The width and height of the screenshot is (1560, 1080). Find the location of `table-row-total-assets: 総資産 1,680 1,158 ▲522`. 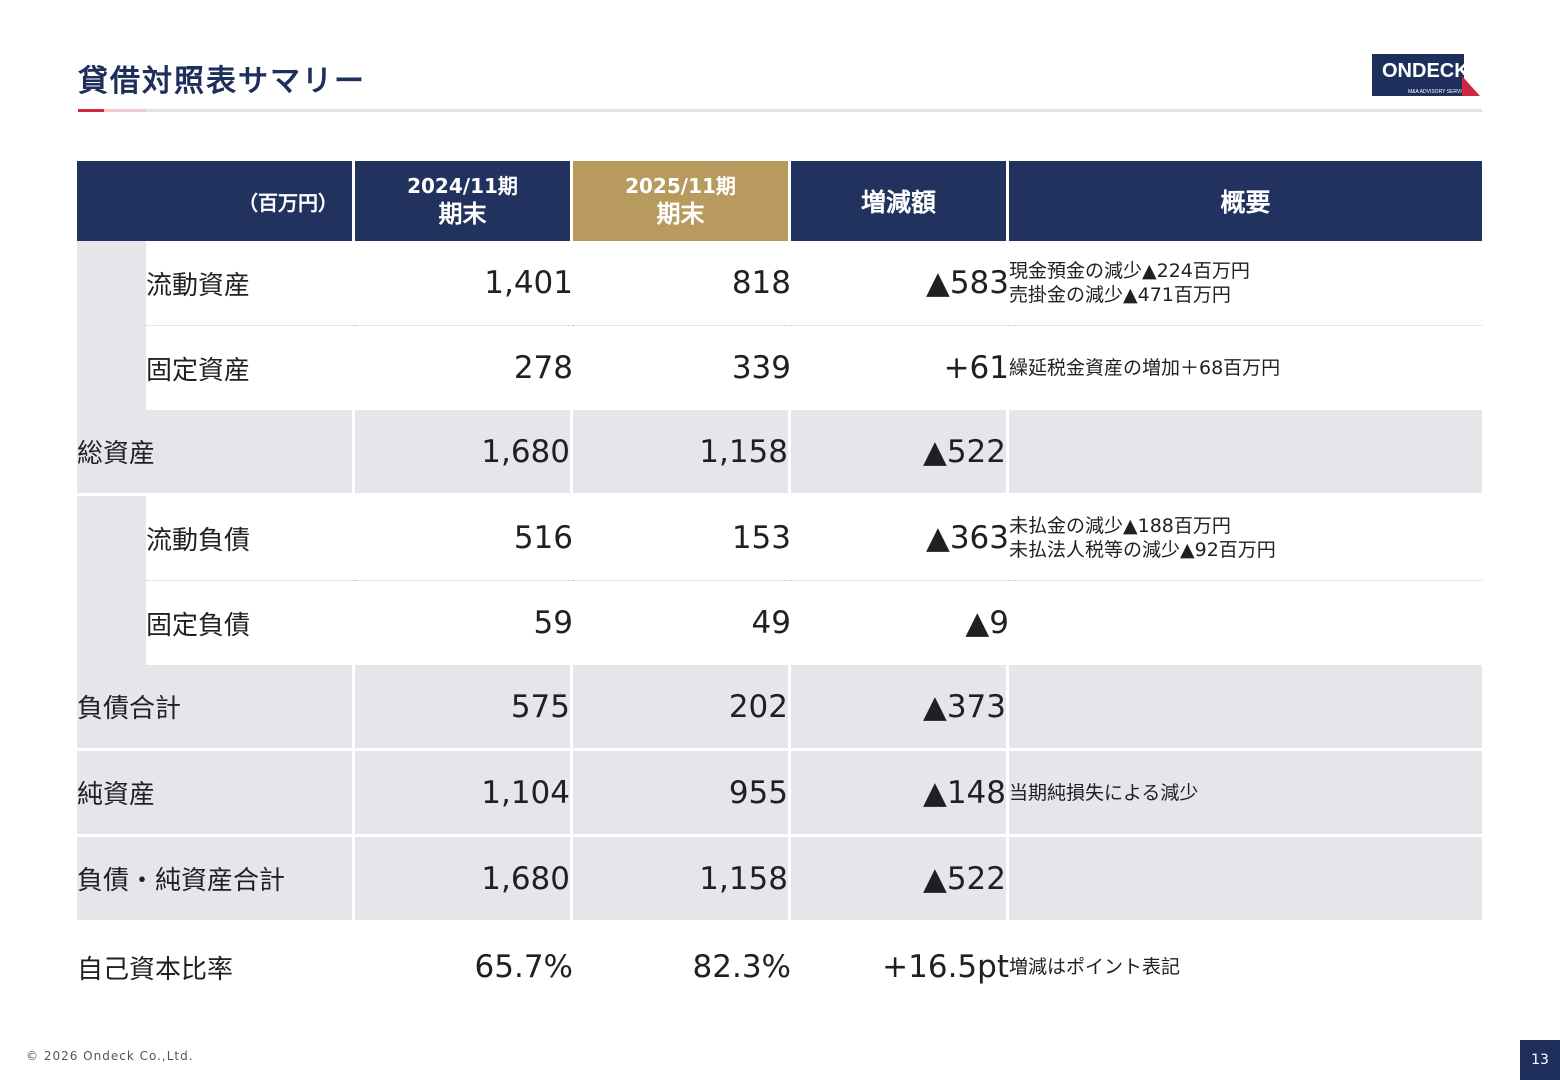

table-row-total-assets: 総資産 1,680 1,158 ▲522 is located at coordinates (779, 453).